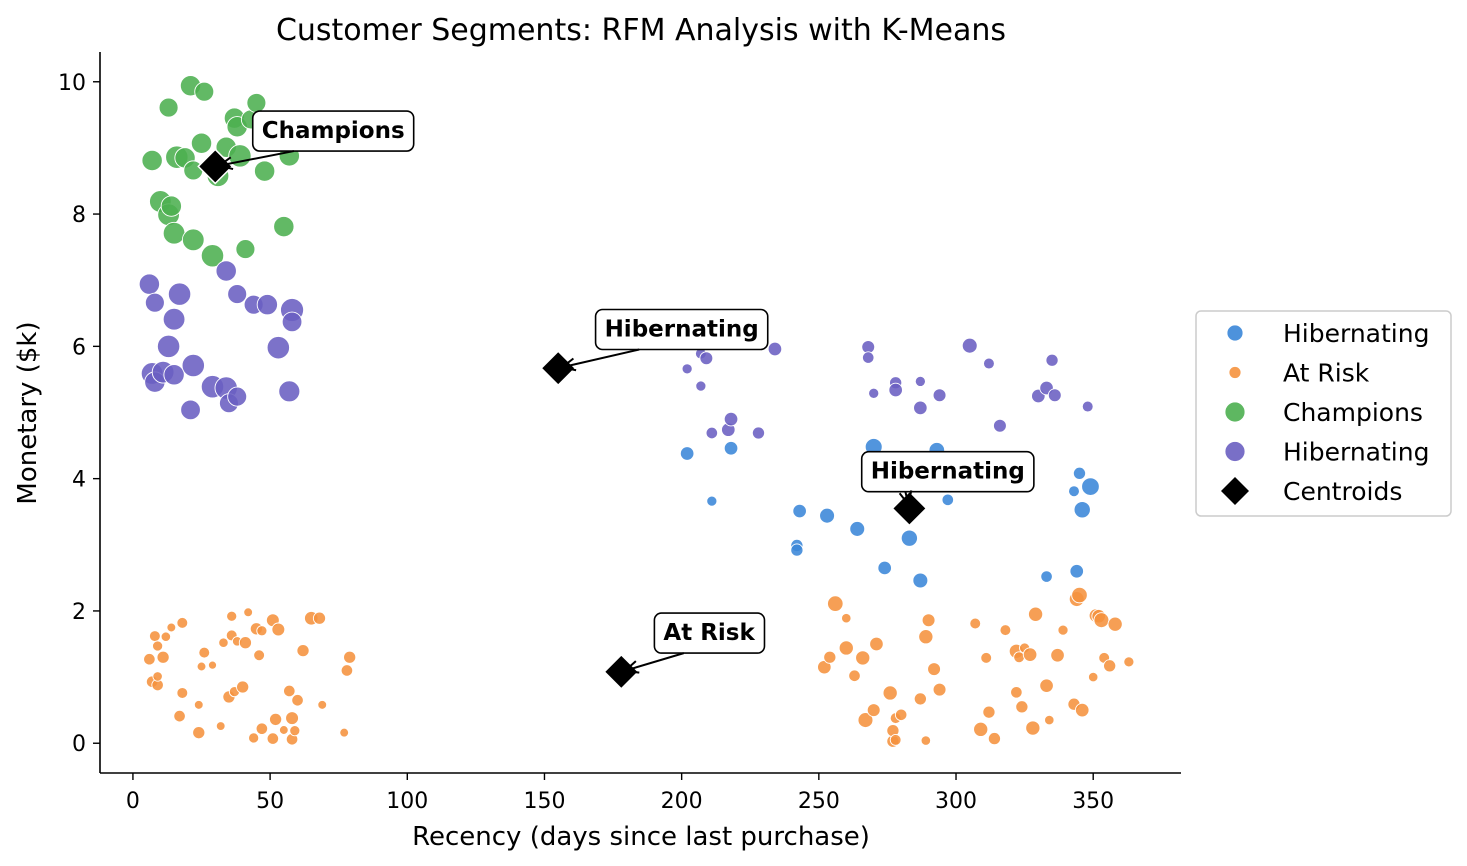 The height and width of the screenshot is (866, 1467). Describe the element at coordinates (695, 643) in the screenshot. I see `annotation-3: At Risk` at that location.